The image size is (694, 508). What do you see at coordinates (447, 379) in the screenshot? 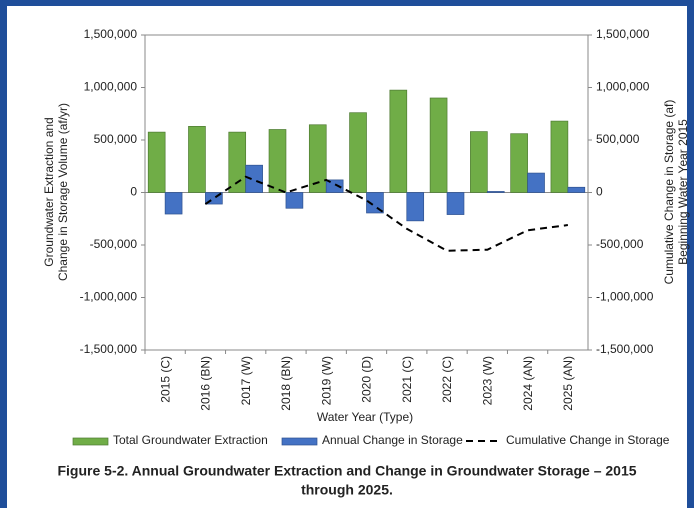
I see `x-tick-label: 2022 (C)` at bounding box center [447, 379].